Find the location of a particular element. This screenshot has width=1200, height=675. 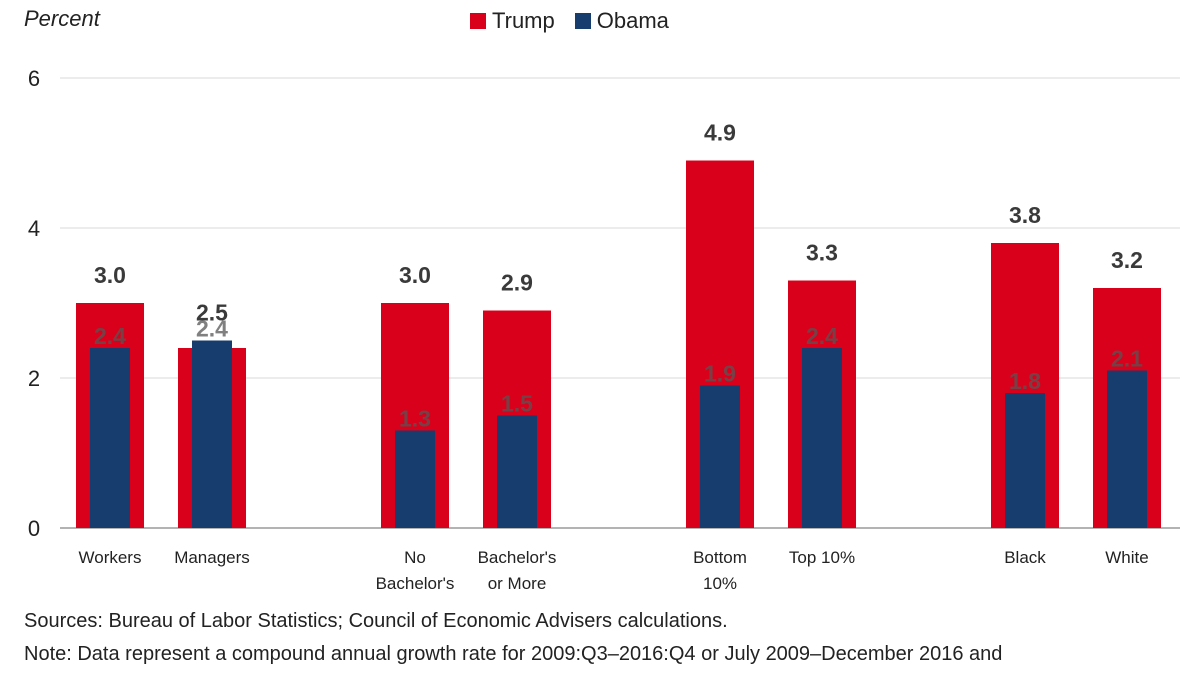

legend-item-trump: Trump is located at coordinates (512, 21).